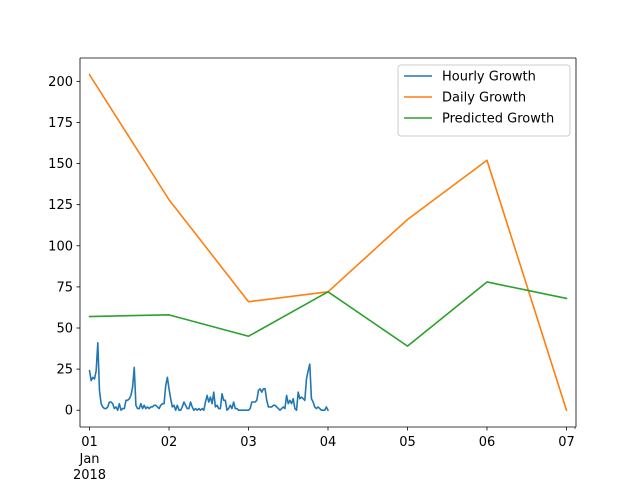 The width and height of the screenshot is (640, 480). Describe the element at coordinates (487, 442) in the screenshot. I see `x-tick-label: 06` at that location.